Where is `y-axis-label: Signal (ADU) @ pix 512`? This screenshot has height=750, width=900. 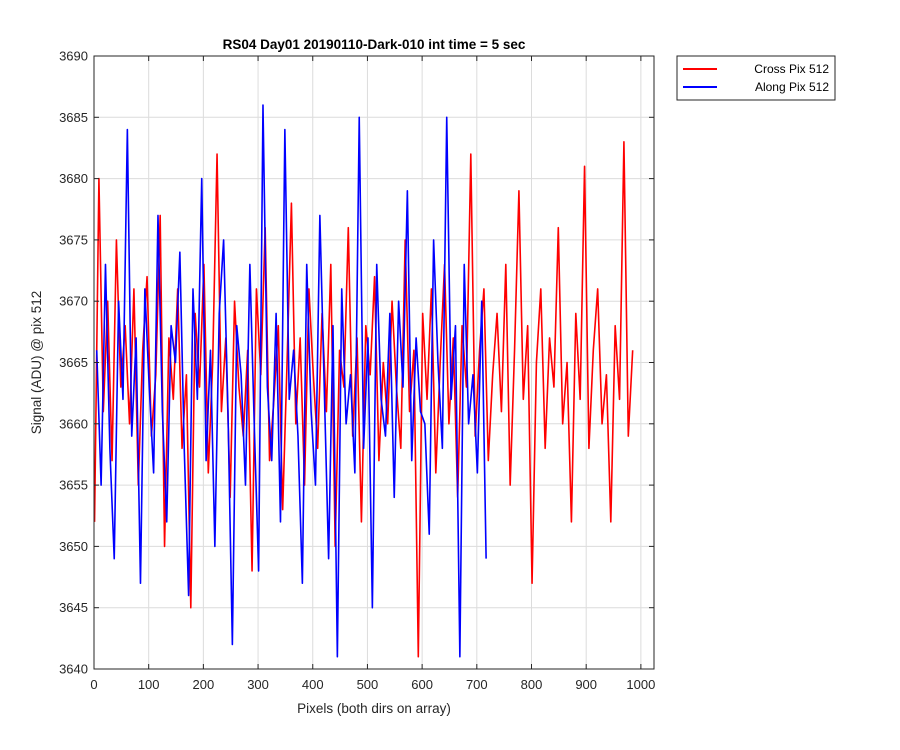
y-axis-label: Signal (ADU) @ pix 512 is located at coordinates (36, 363).